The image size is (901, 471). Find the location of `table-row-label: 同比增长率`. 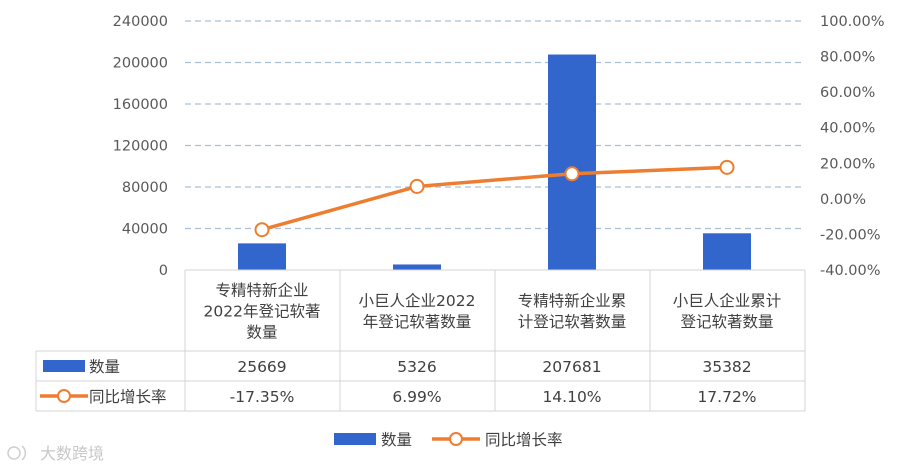

table-row-label: 同比增长率 is located at coordinates (128, 397).